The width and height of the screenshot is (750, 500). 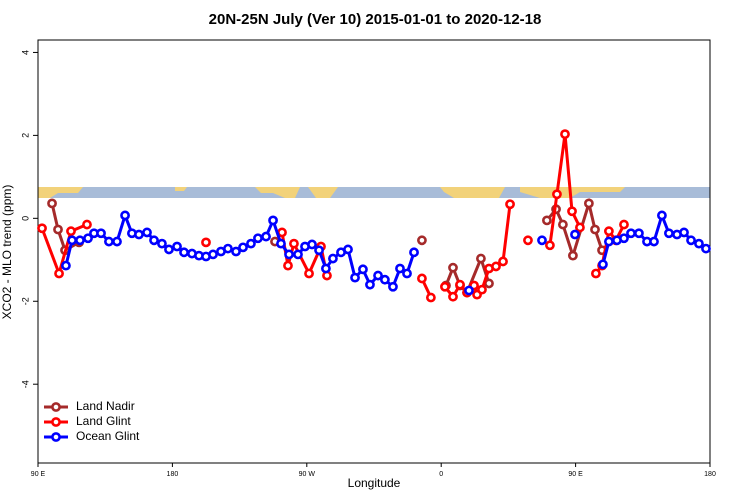 What do you see at coordinates (25, 301) in the screenshot?
I see `y-tick-label: -2` at bounding box center [25, 301].